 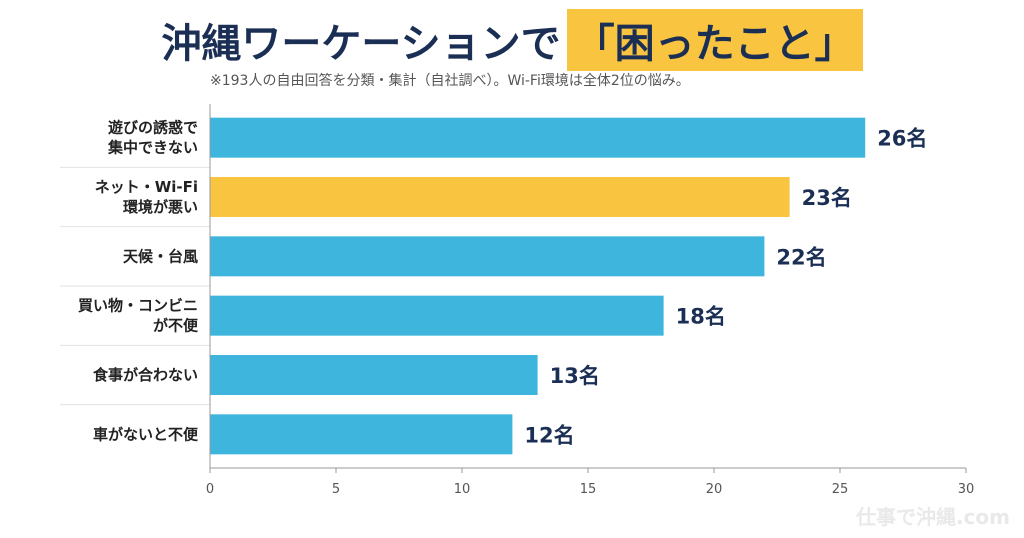 What do you see at coordinates (145, 375) in the screenshot?
I see `category-label: 食事が合わない` at bounding box center [145, 375].